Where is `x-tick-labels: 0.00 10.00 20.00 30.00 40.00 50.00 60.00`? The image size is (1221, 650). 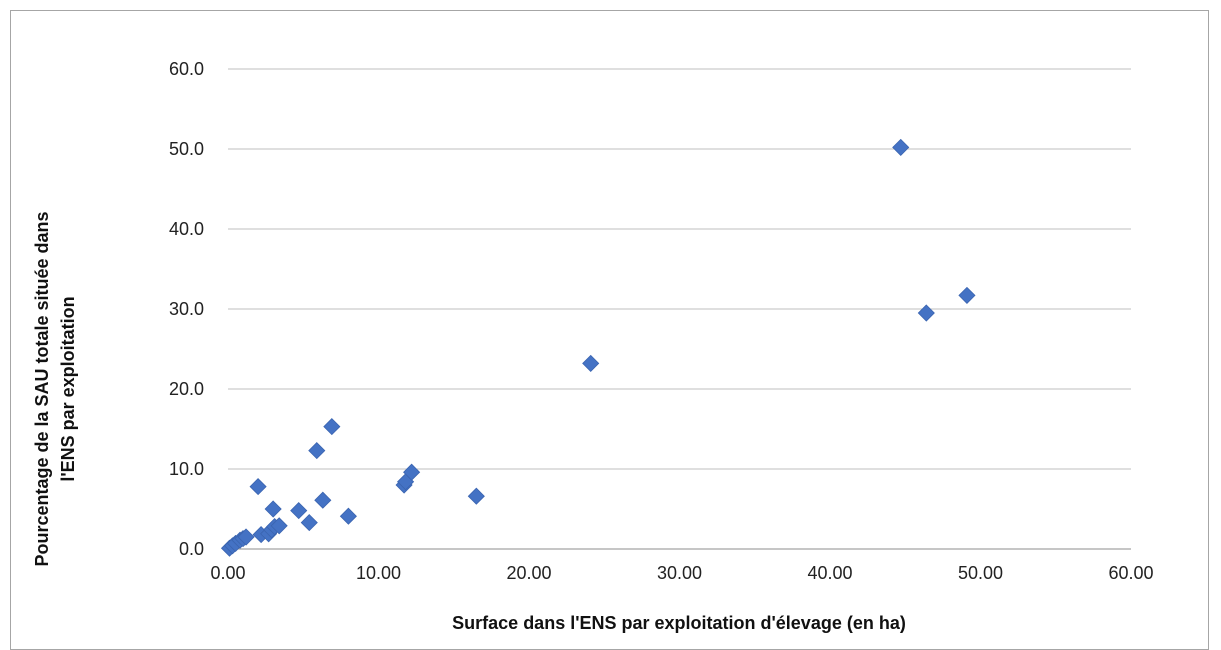 x-tick-labels: 0.00 10.00 20.00 30.00 40.00 50.00 60.00 is located at coordinates (681, 573).